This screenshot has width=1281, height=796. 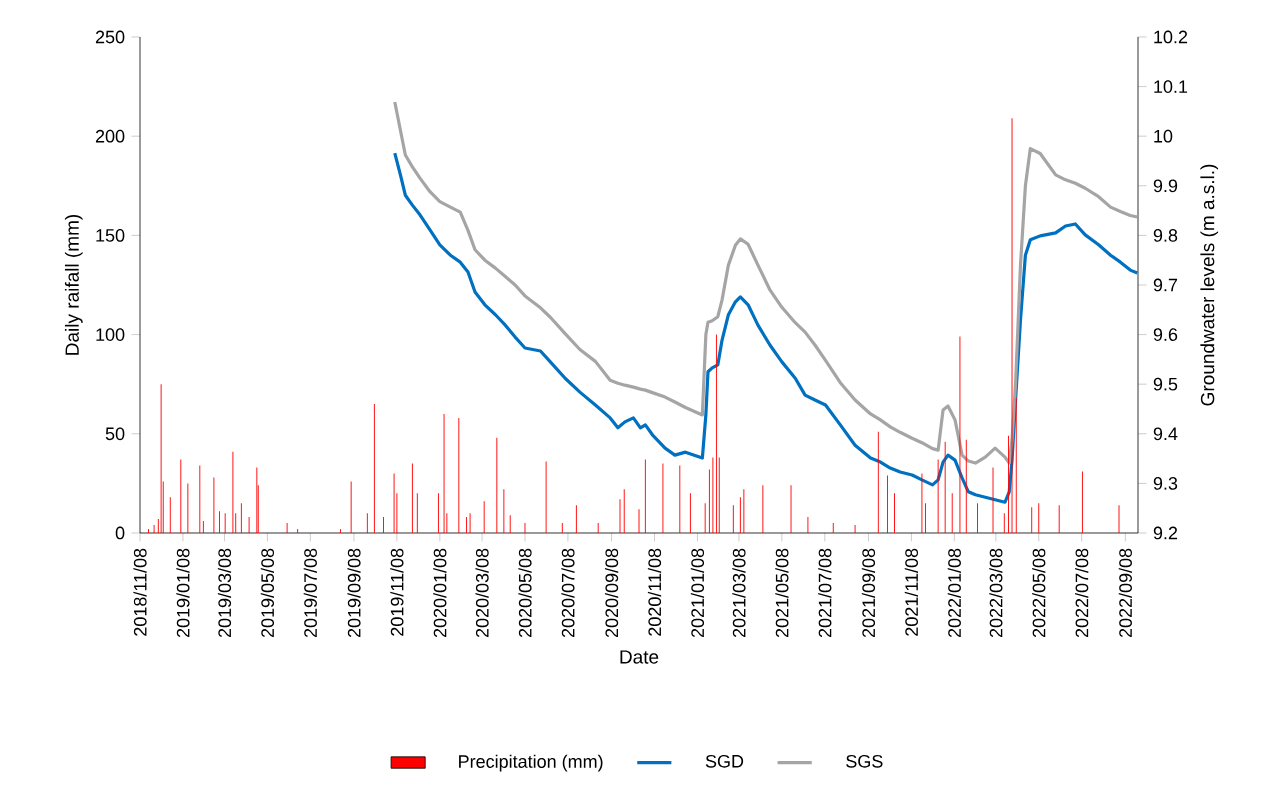 What do you see at coordinates (267, 593) in the screenshot?
I see `x-tick-label: 2019/05/08` at bounding box center [267, 593].